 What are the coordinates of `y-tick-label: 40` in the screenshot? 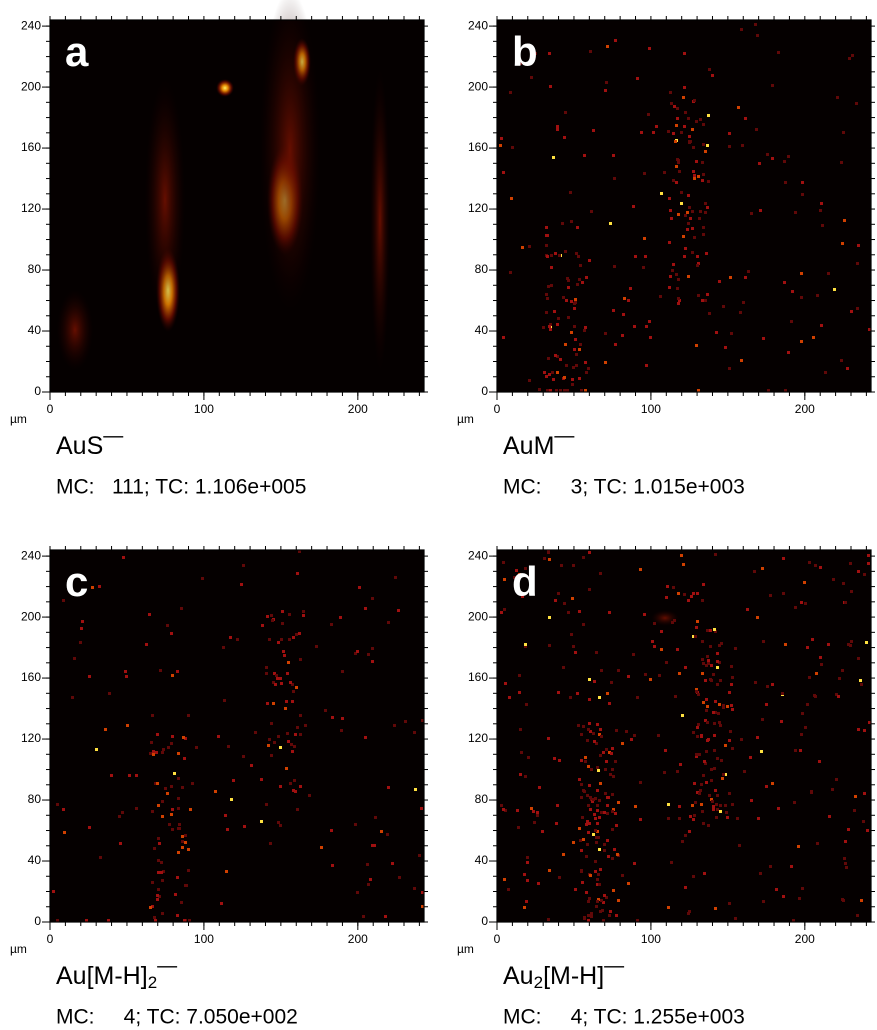 It's located at (482, 330).